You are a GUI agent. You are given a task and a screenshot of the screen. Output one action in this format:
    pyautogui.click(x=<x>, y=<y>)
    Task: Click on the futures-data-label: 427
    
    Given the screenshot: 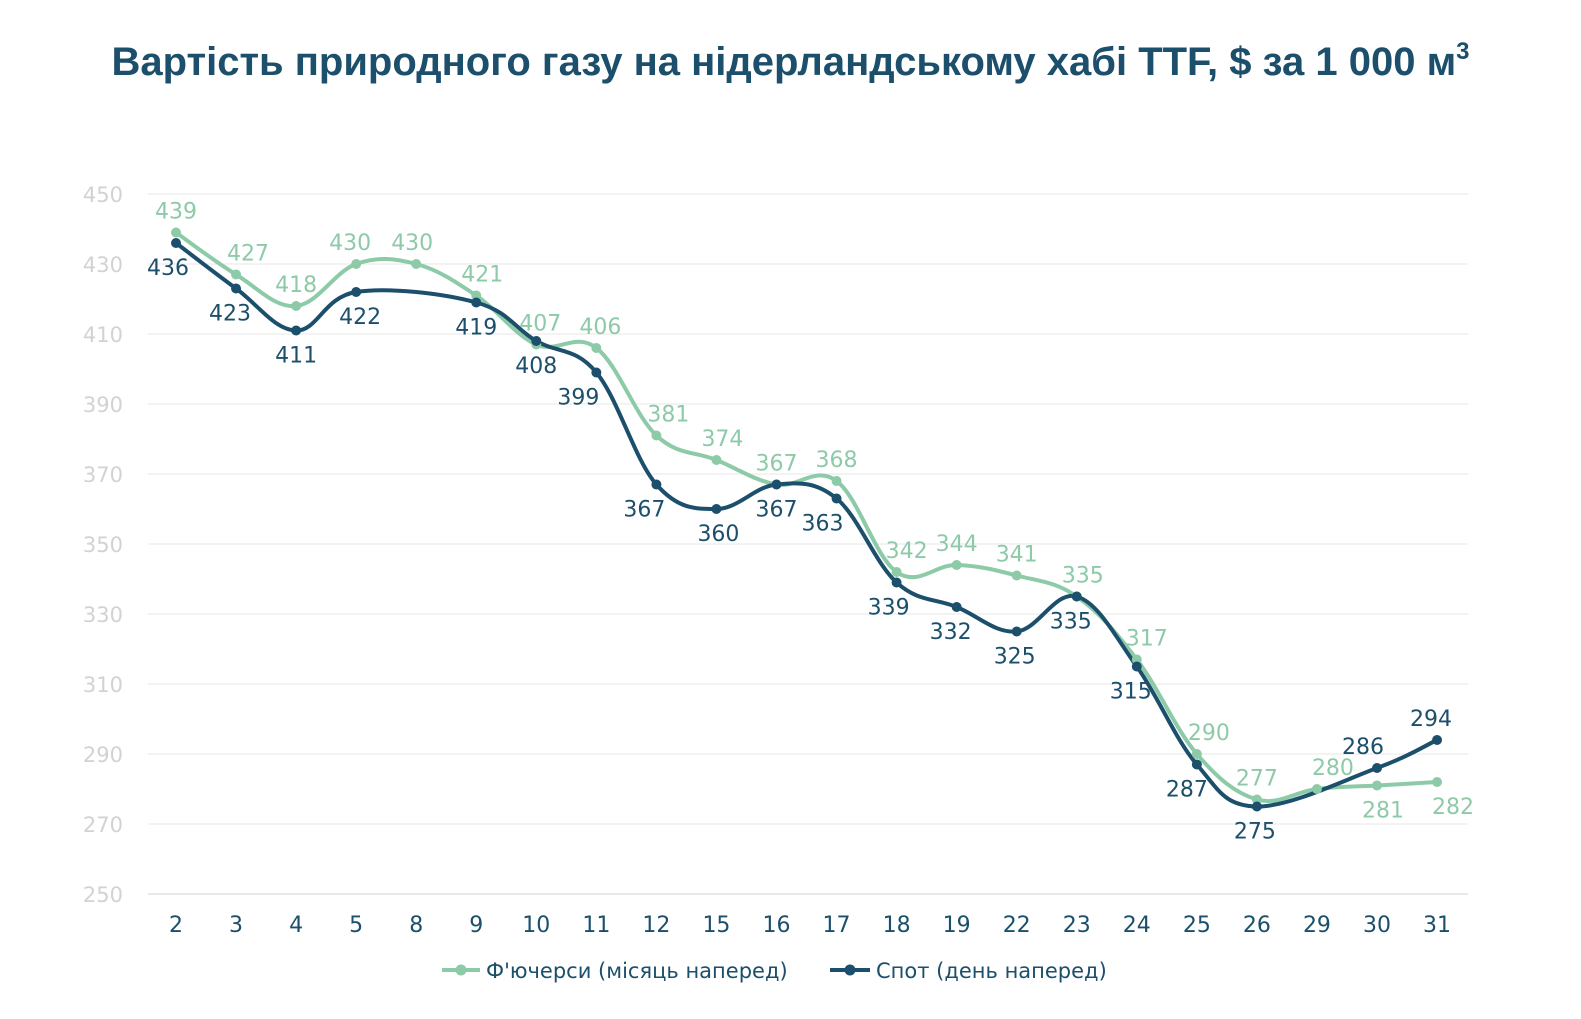 What is the action you would take?
    pyautogui.click(x=248, y=254)
    